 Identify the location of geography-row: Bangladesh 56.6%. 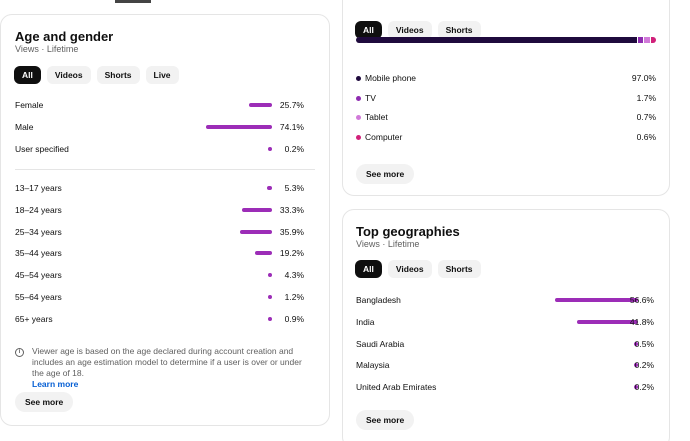
(505, 300).